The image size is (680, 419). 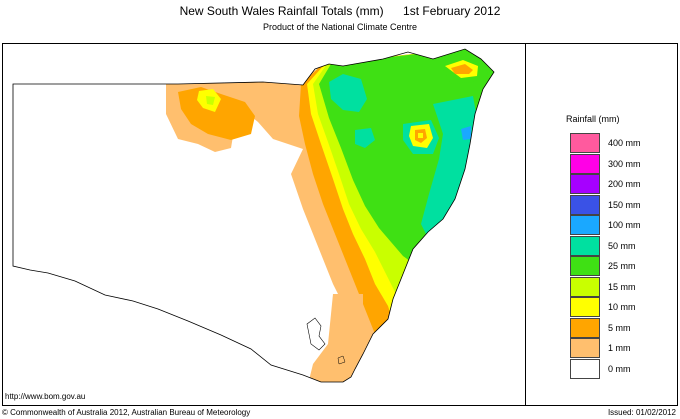 I want to click on zone-15mm-west, so click(x=210, y=100).